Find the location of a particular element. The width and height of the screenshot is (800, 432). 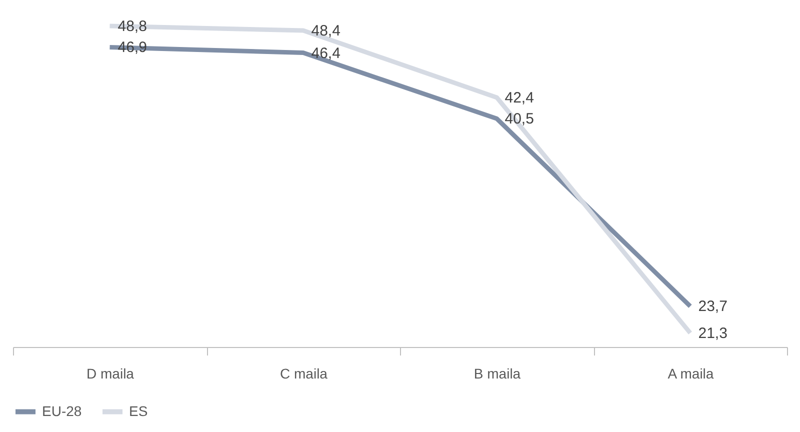

legend-label: ES is located at coordinates (138, 410).